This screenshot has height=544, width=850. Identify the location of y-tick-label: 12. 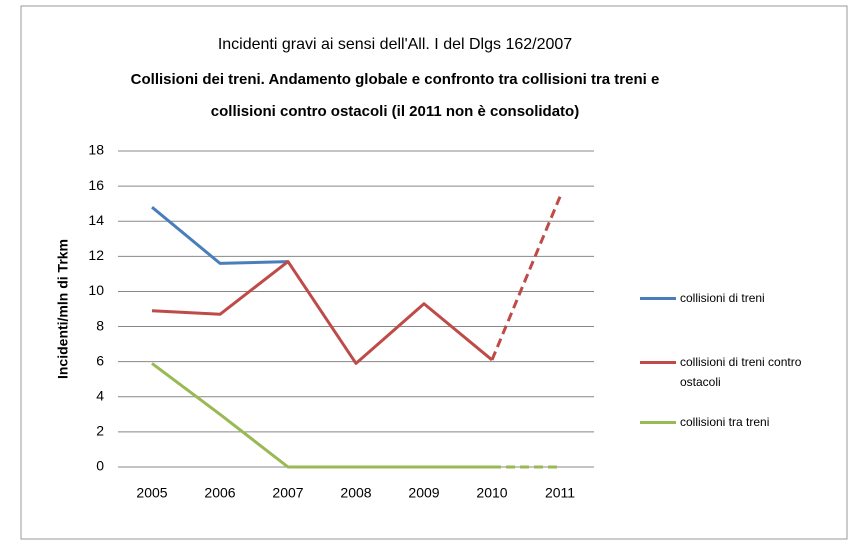
(96, 255).